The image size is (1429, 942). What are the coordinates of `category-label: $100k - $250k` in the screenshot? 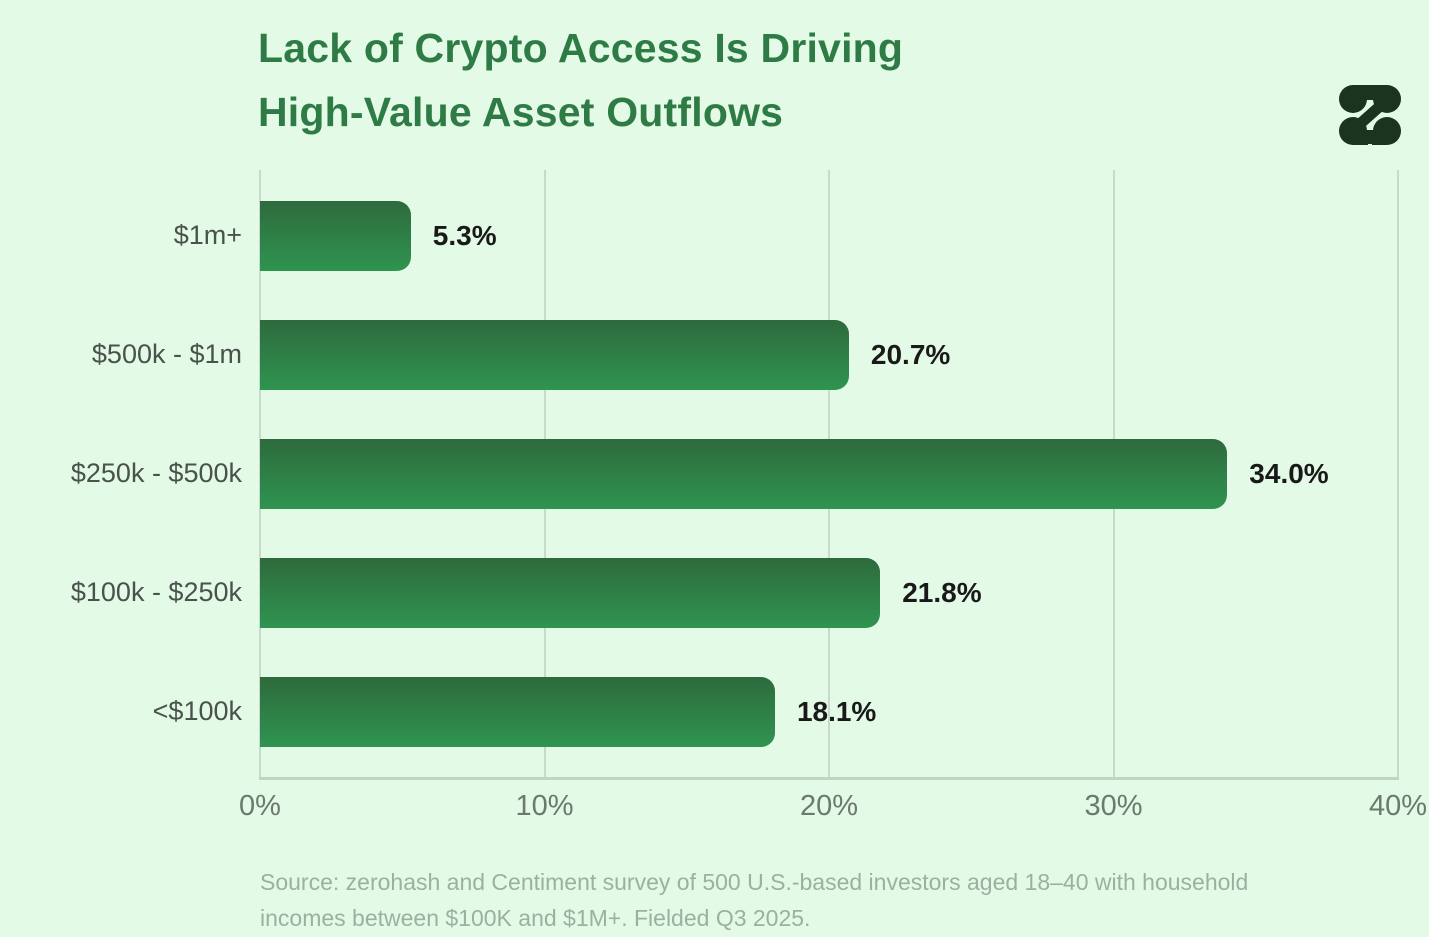 It's located at (156, 592).